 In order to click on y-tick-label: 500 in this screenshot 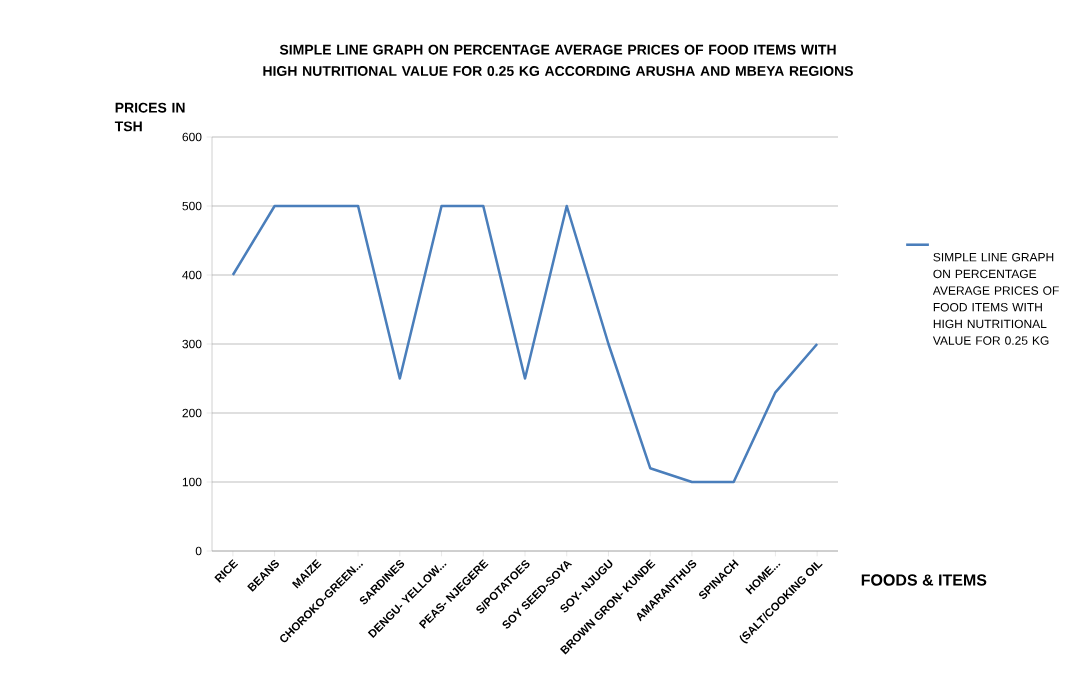, I will do `click(192, 206)`.